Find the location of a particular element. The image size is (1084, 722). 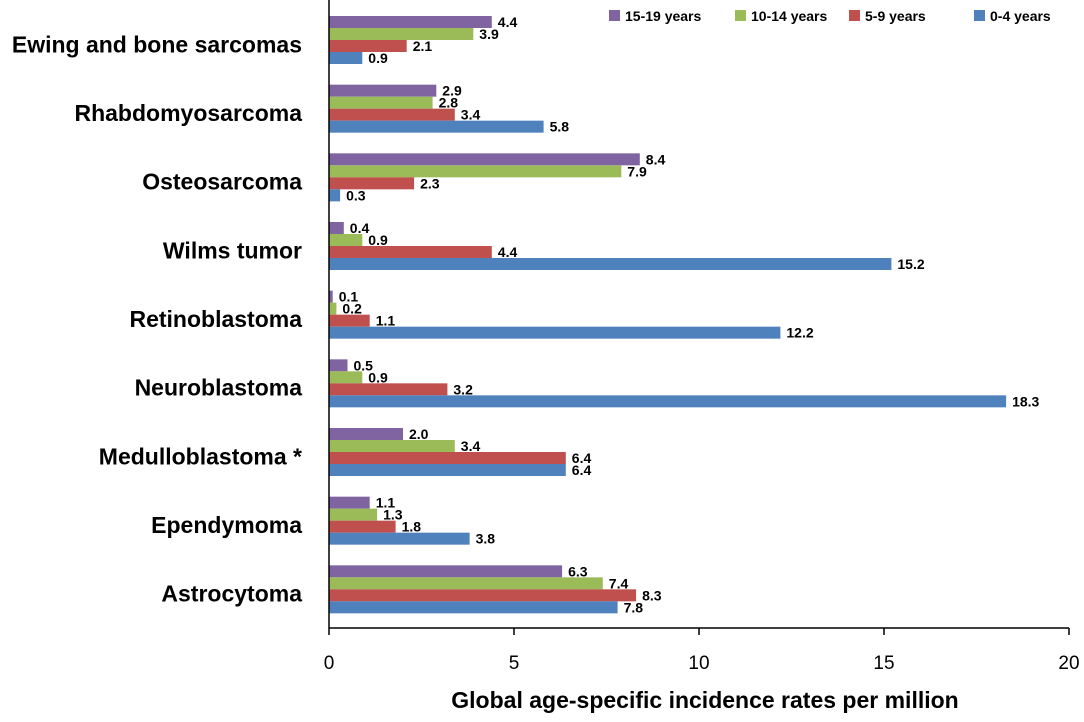

bar-medulloblastoma-0-4-years is located at coordinates (447, 470).